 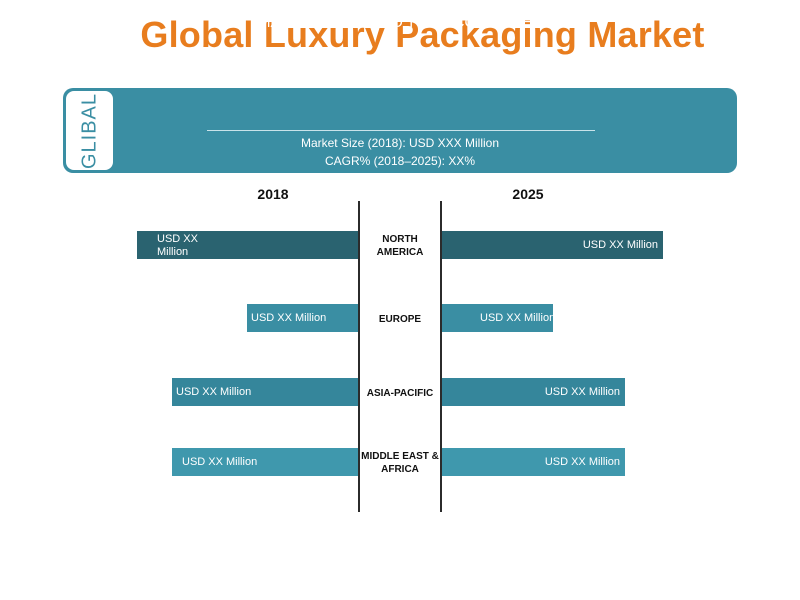 What do you see at coordinates (441, 356) in the screenshot?
I see `center-axis-right` at bounding box center [441, 356].